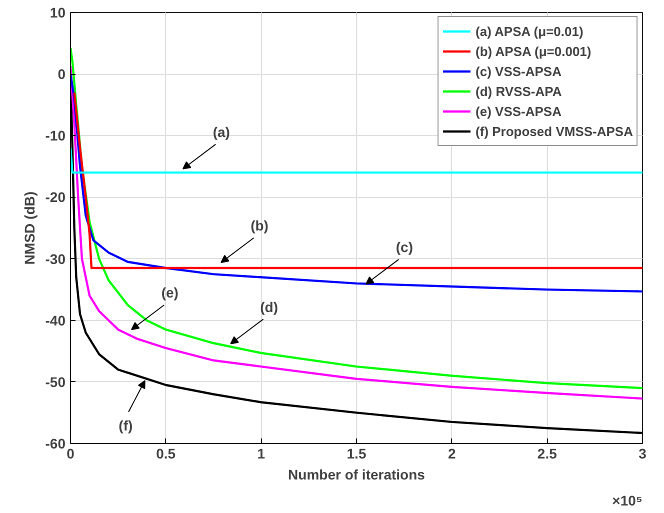  Describe the element at coordinates (221, 132) in the screenshot. I see `annotation: (a)` at that location.